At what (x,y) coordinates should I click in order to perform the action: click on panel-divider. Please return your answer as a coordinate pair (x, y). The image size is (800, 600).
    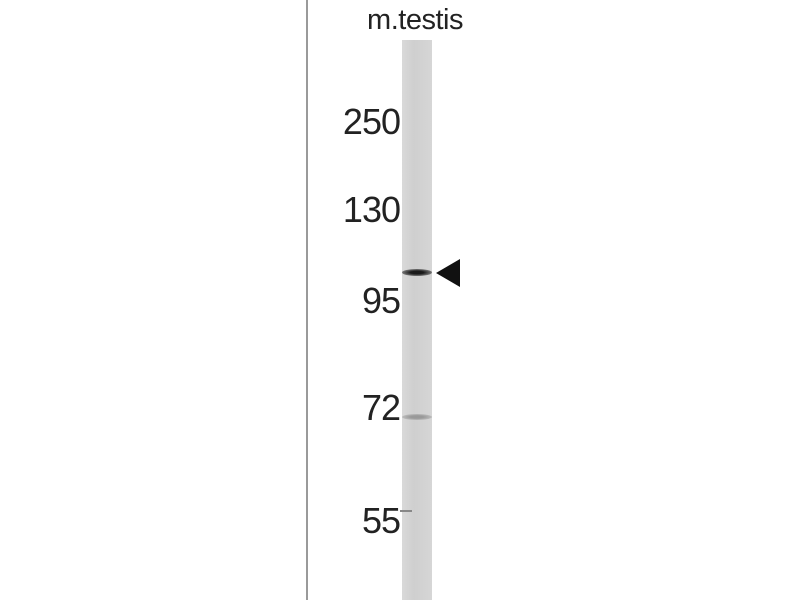
    Looking at the image, I should click on (307, 300).